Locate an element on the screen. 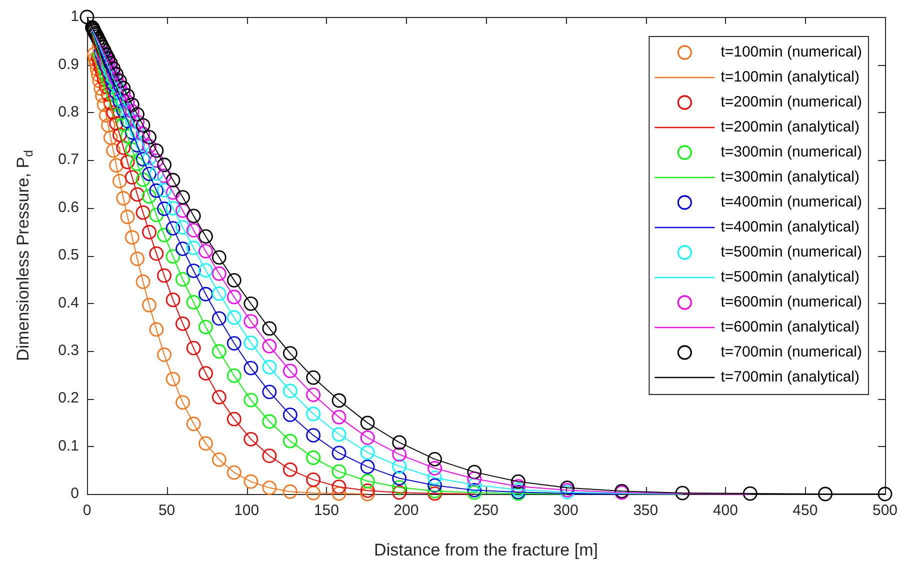  legend-label: t=200min (analytical) is located at coordinates (790, 127).